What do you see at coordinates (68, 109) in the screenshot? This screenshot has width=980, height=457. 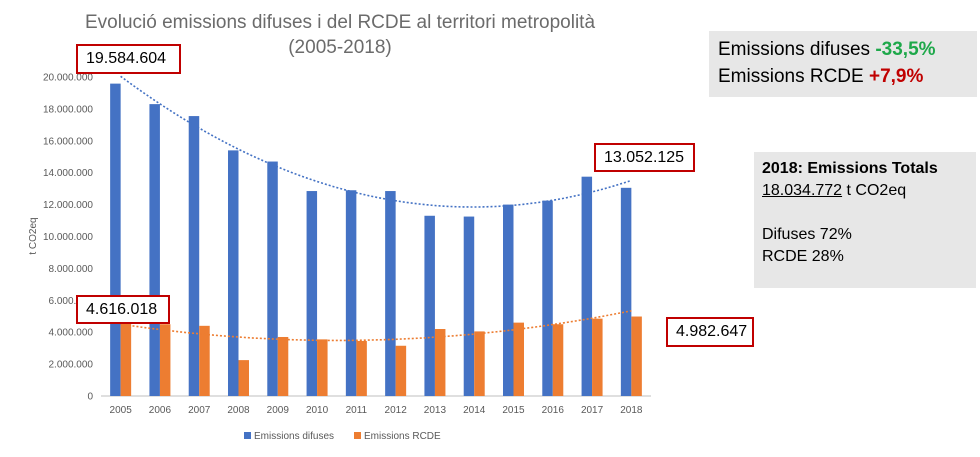 I see `y-tick-label: 18.000.000` at bounding box center [68, 109].